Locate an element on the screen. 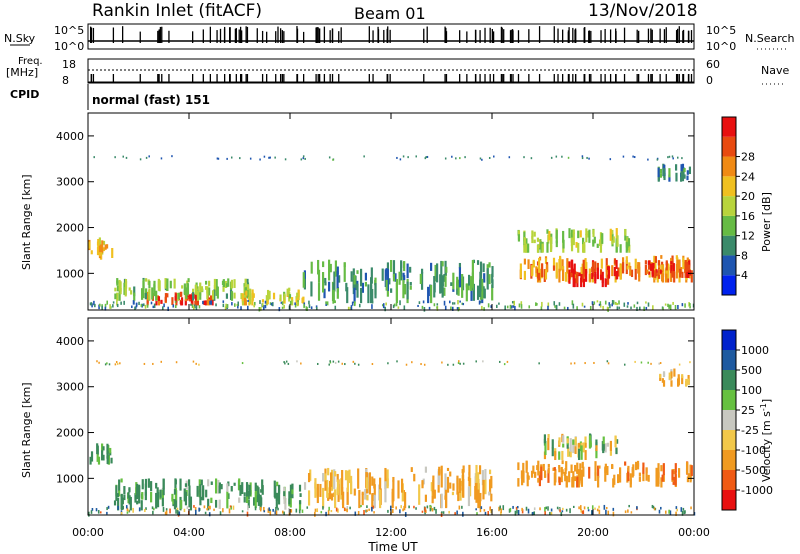 This screenshot has height=554, width=800. date-title: 13/Nov/2018 is located at coordinates (643, 11).